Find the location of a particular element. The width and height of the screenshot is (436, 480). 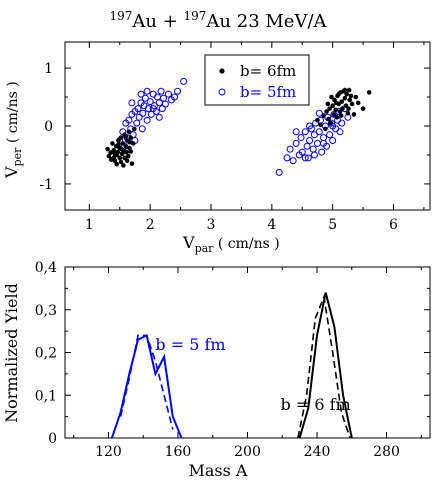

legend-label-b5: b= 5fm is located at coordinates (268, 92).